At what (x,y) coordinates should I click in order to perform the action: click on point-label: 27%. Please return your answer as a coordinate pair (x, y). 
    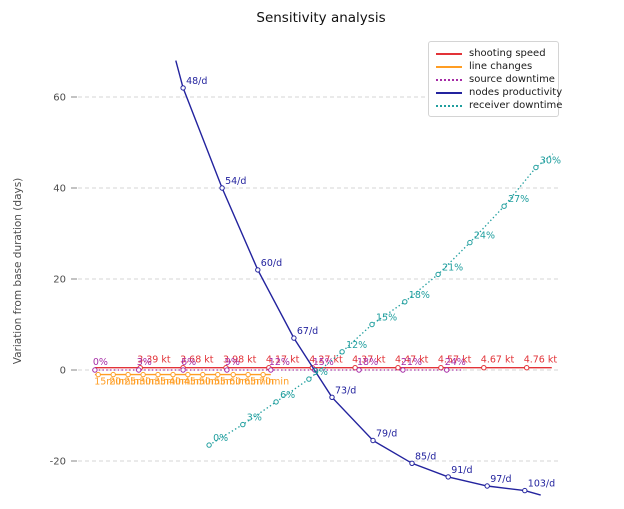
    Looking at the image, I should click on (518, 199).